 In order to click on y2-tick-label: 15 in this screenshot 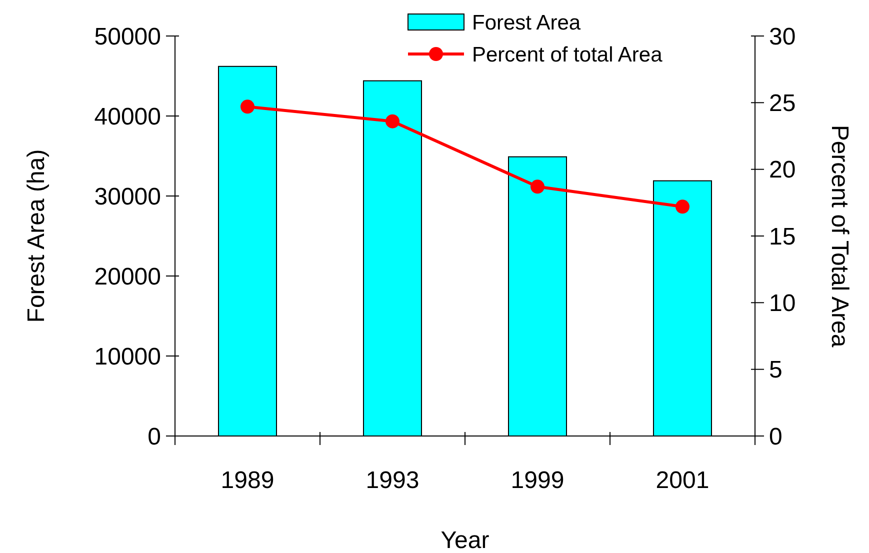, I will do `click(782, 236)`.